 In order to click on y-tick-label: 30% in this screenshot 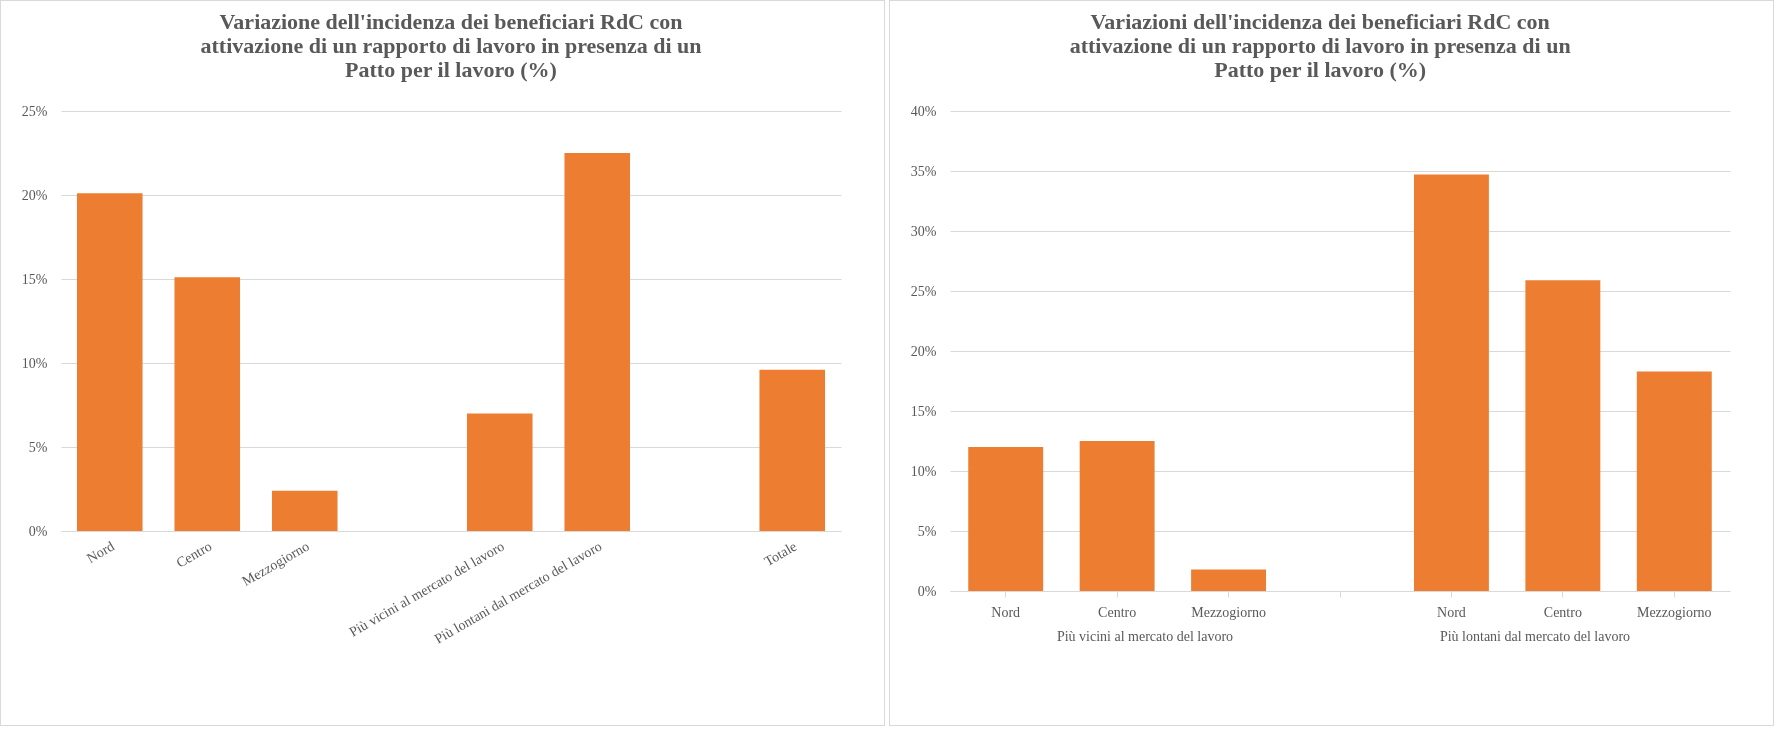, I will do `click(923, 231)`.